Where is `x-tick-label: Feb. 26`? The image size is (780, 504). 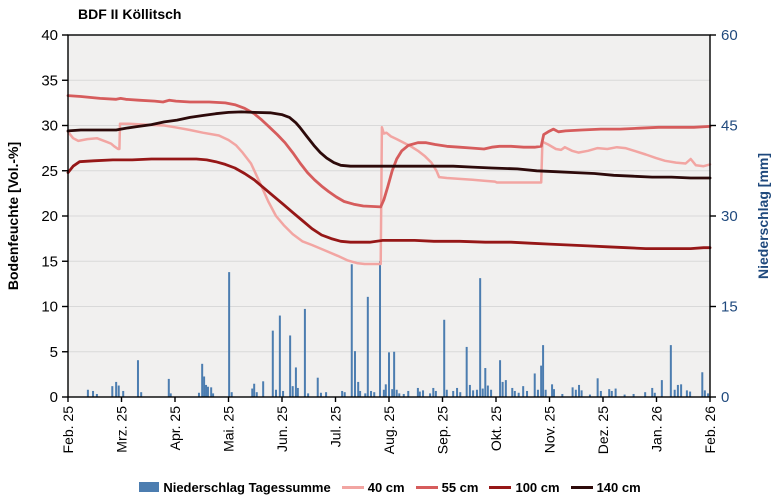
x-tick-label: Feb. 26 is located at coordinates (710, 430).